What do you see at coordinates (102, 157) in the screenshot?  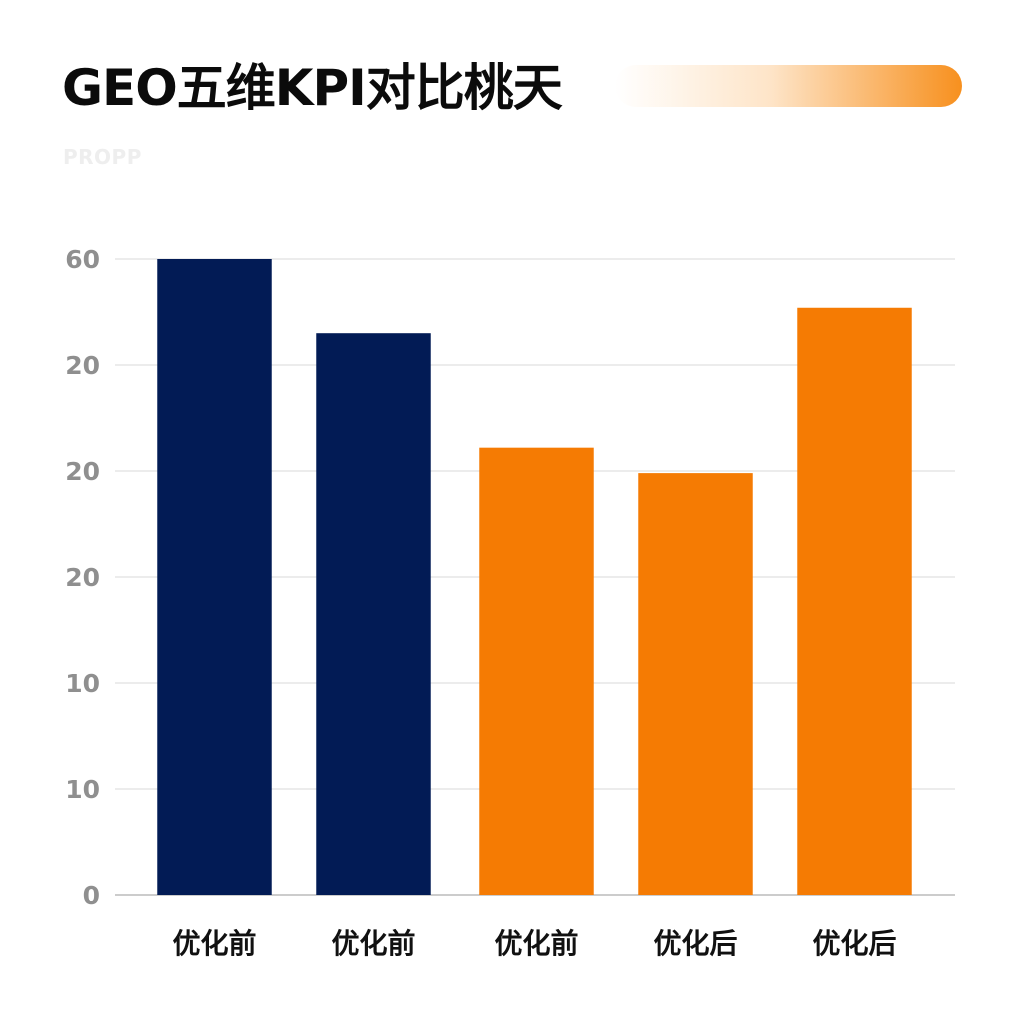 I see `page-subtitle: PROPP` at bounding box center [102, 157].